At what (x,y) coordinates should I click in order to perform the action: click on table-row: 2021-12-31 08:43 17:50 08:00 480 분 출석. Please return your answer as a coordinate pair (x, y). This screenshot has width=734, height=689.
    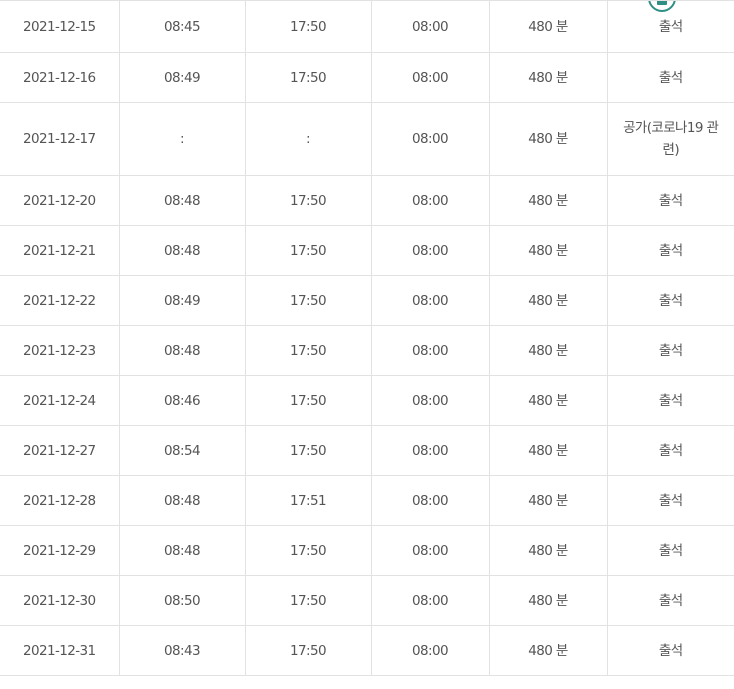
    Looking at the image, I should click on (367, 650).